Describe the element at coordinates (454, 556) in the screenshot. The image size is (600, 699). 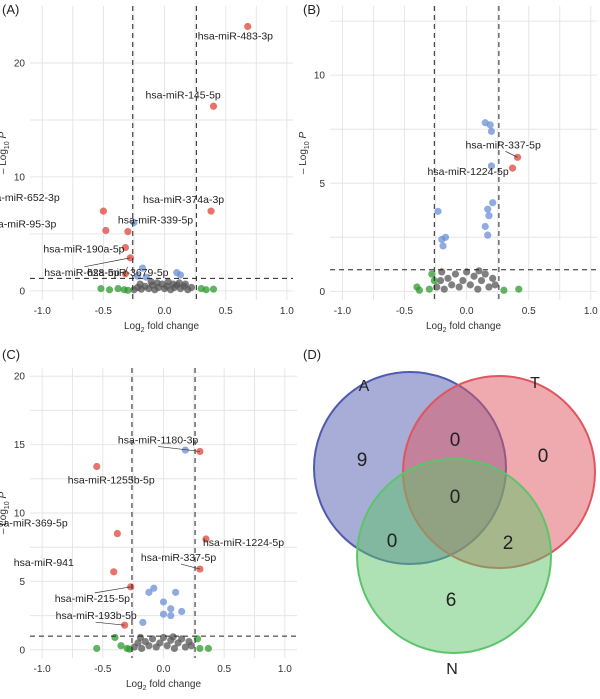
I see `venn-set-n` at that location.